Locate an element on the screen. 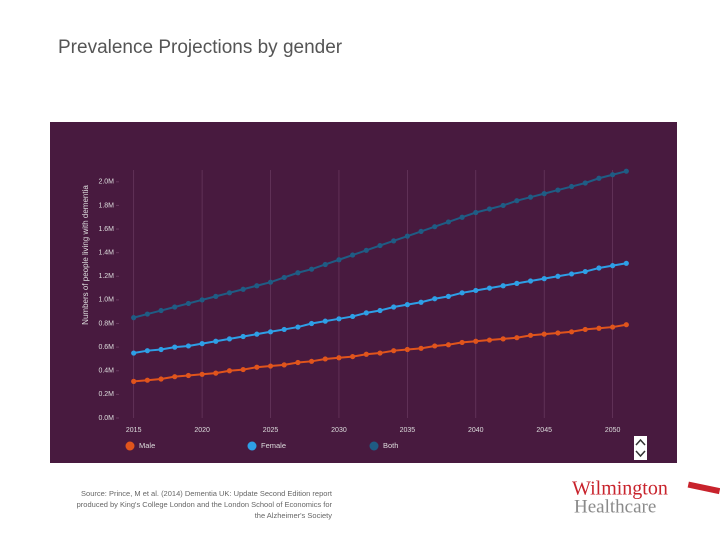 The width and height of the screenshot is (720, 545). y-tick-label: 1.8M is located at coordinates (106, 205).